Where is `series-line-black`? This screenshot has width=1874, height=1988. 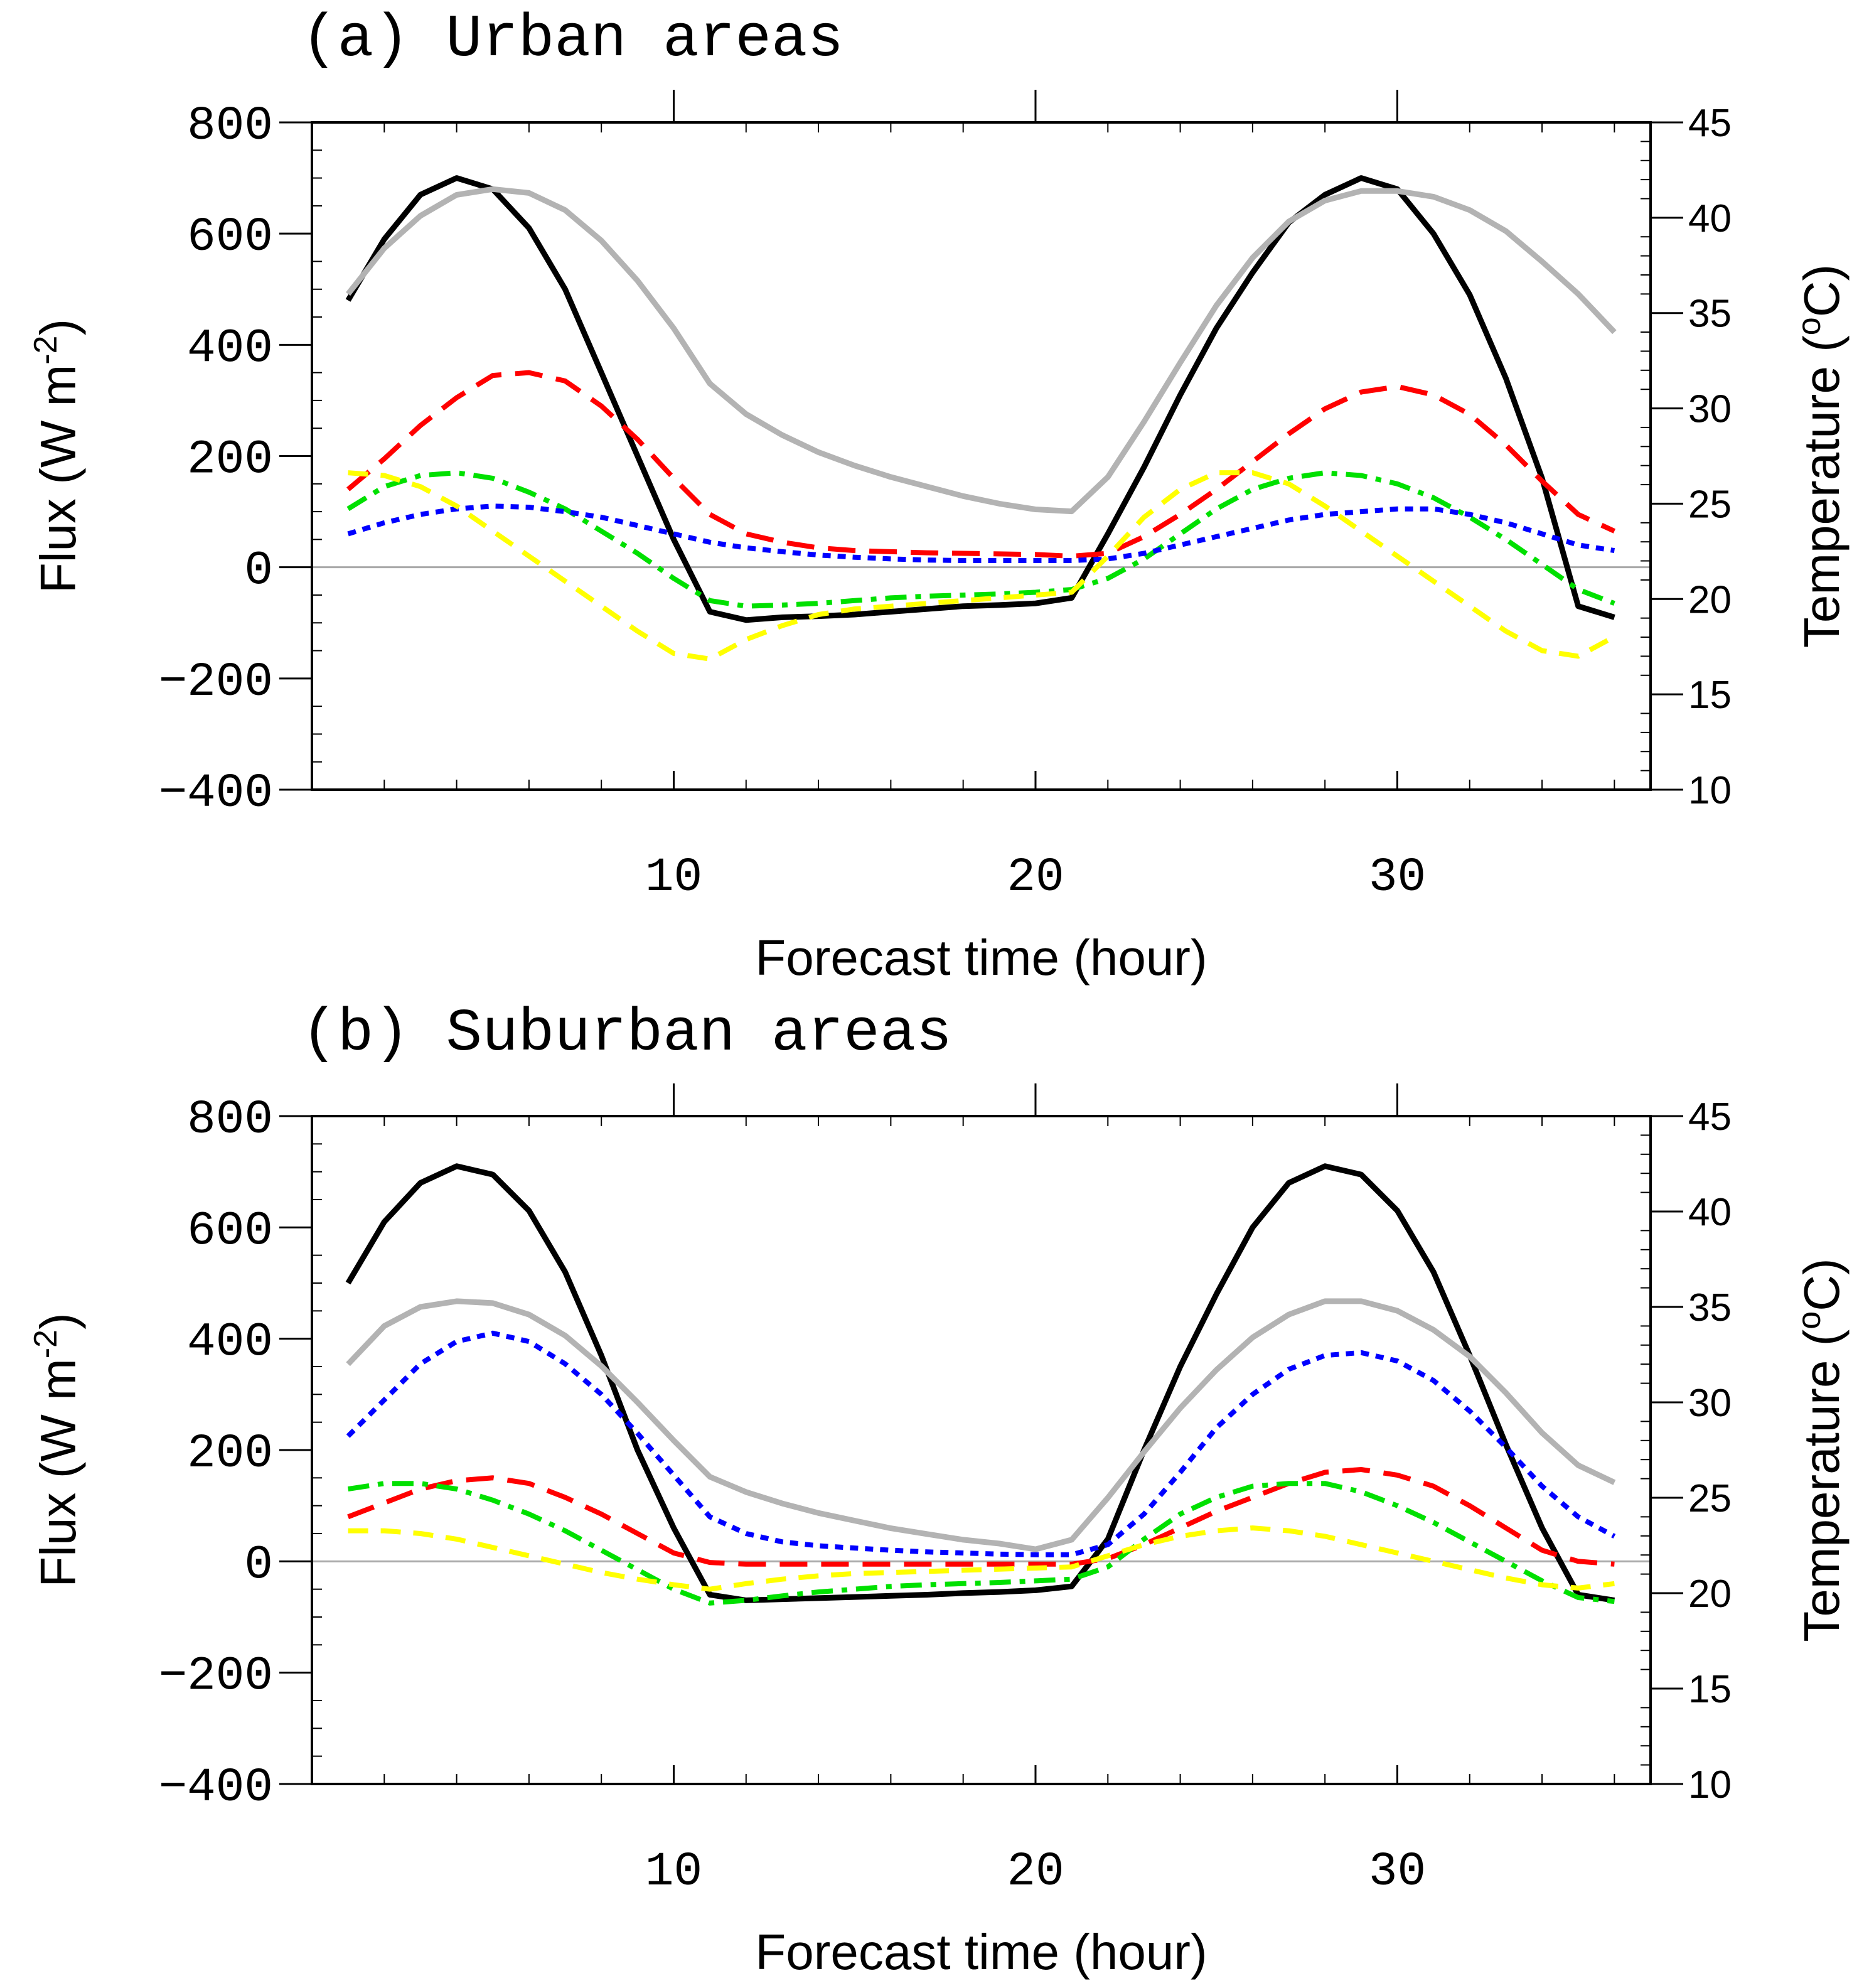
series-line-black is located at coordinates (980, 1383).